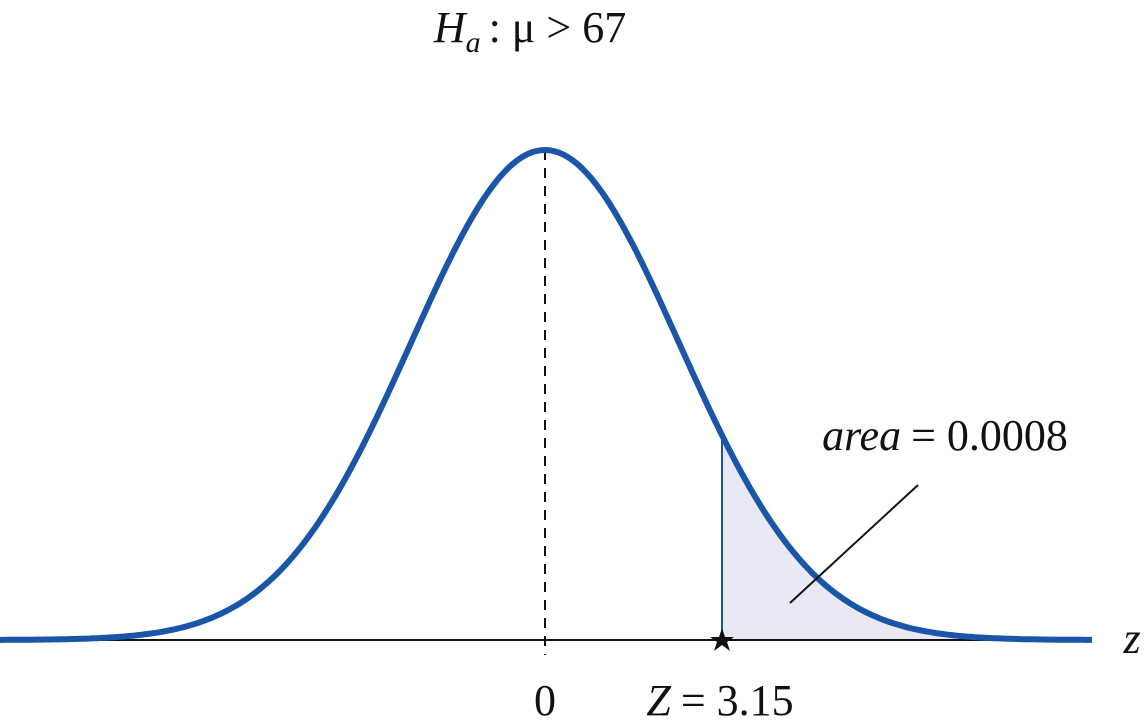  Describe the element at coordinates (722, 639) in the screenshot. I see `statistic-star` at that location.